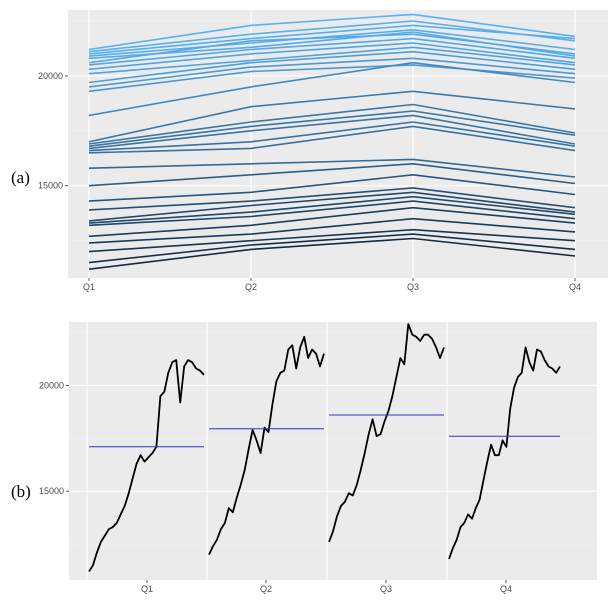 This screenshot has width=615, height=609. What do you see at coordinates (147, 589) in the screenshot?
I see `panel-b-x-tick-label: Q1` at bounding box center [147, 589].